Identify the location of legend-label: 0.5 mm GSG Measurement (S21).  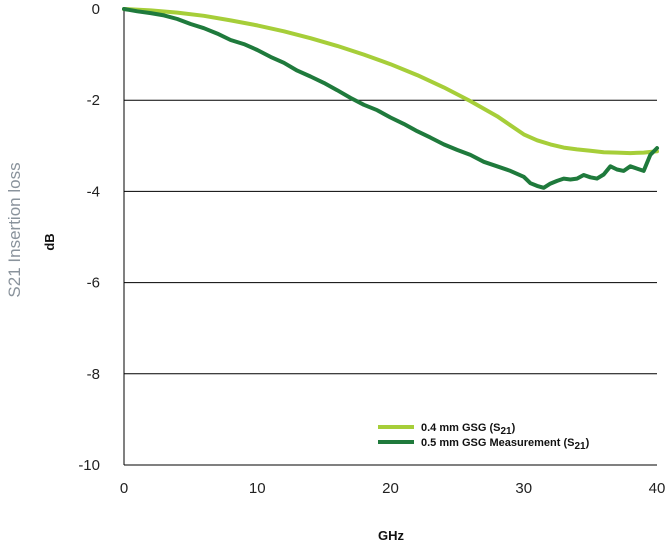
(505, 444).